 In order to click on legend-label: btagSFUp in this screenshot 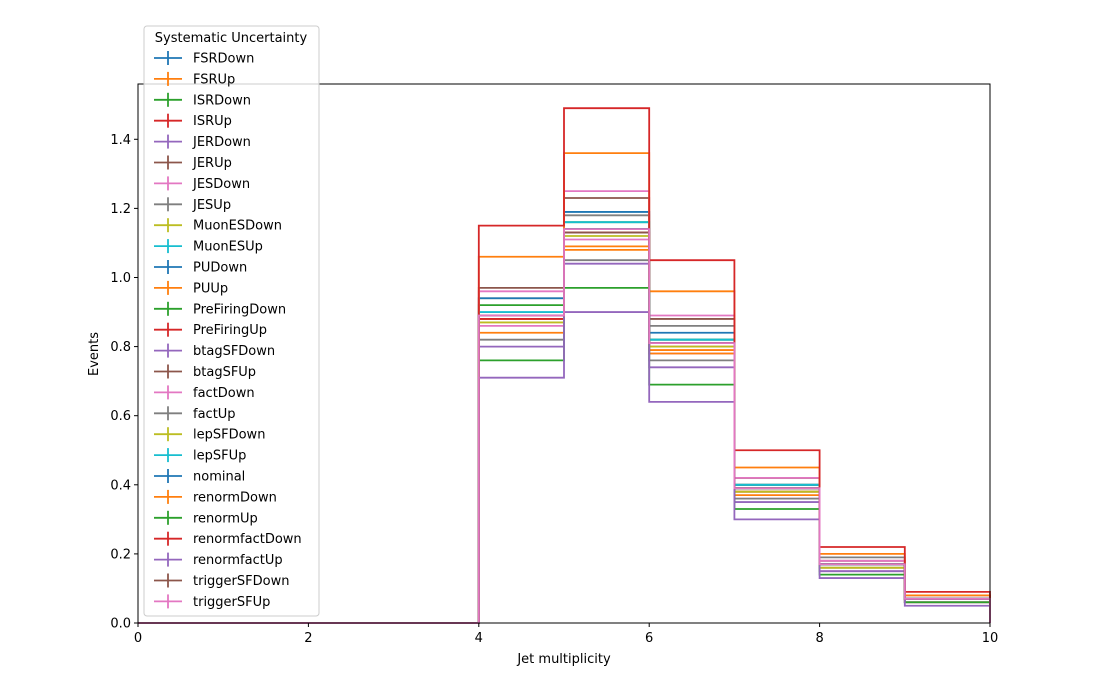, I will do `click(224, 372)`.